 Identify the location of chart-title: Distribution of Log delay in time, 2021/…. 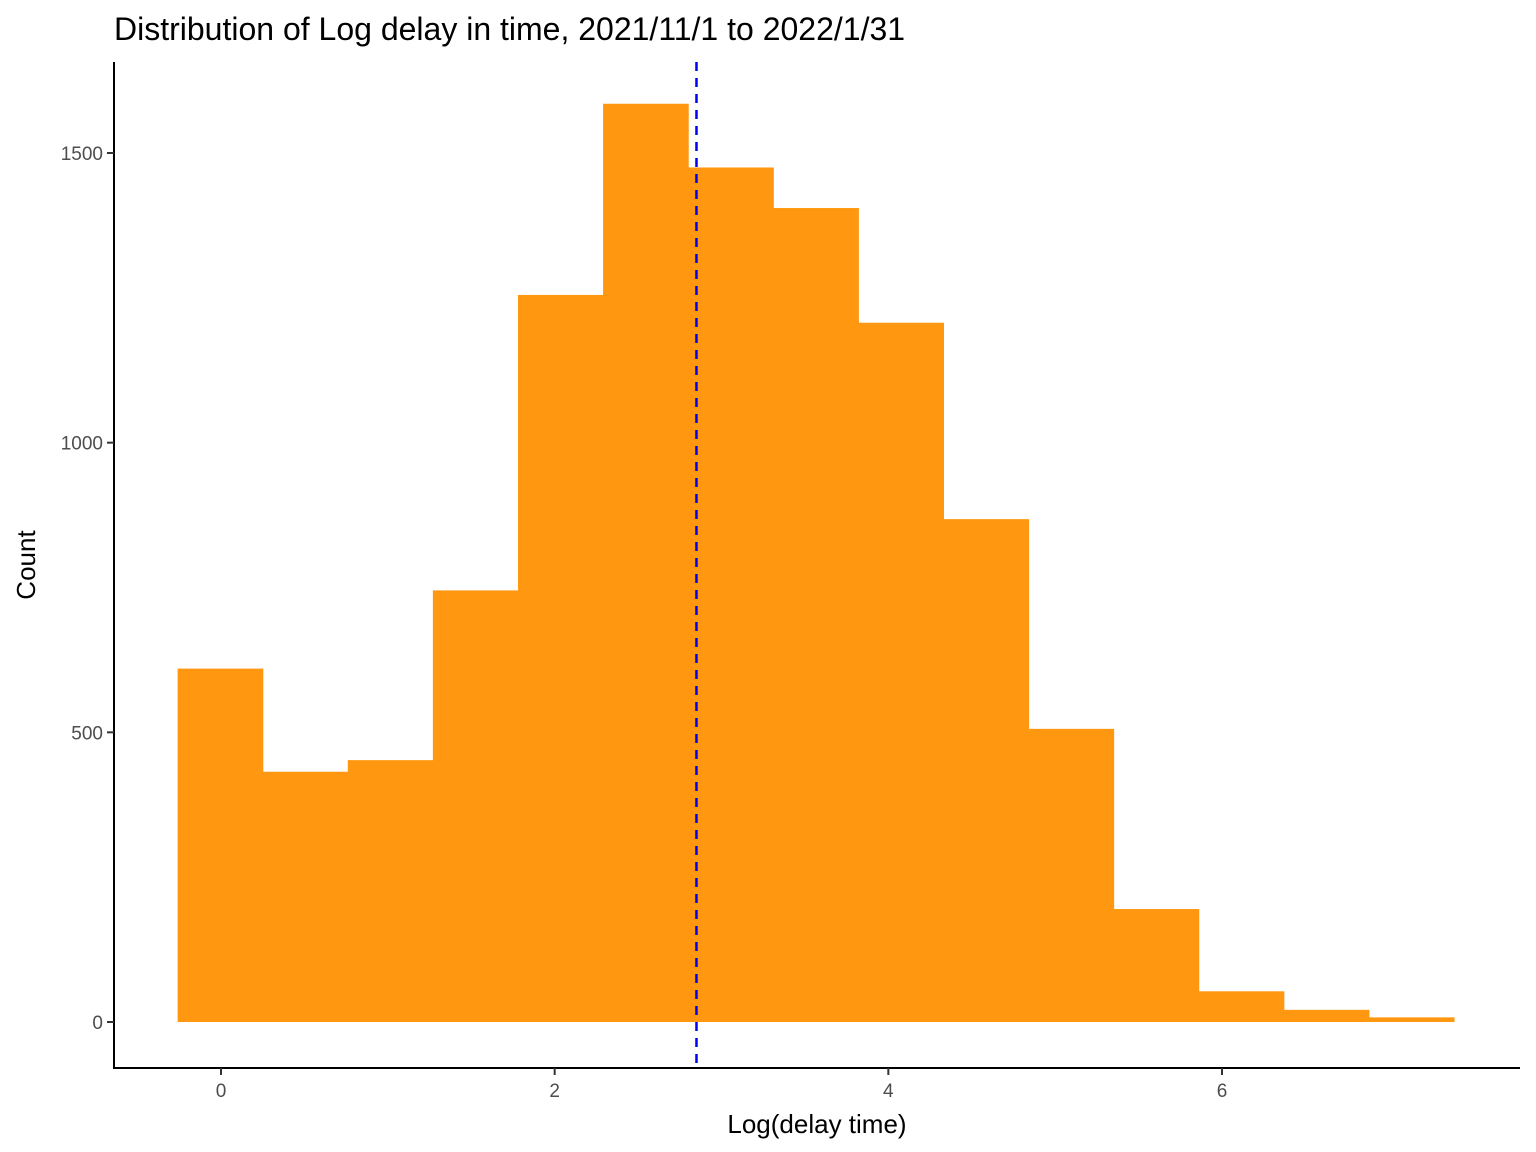
(509, 29).